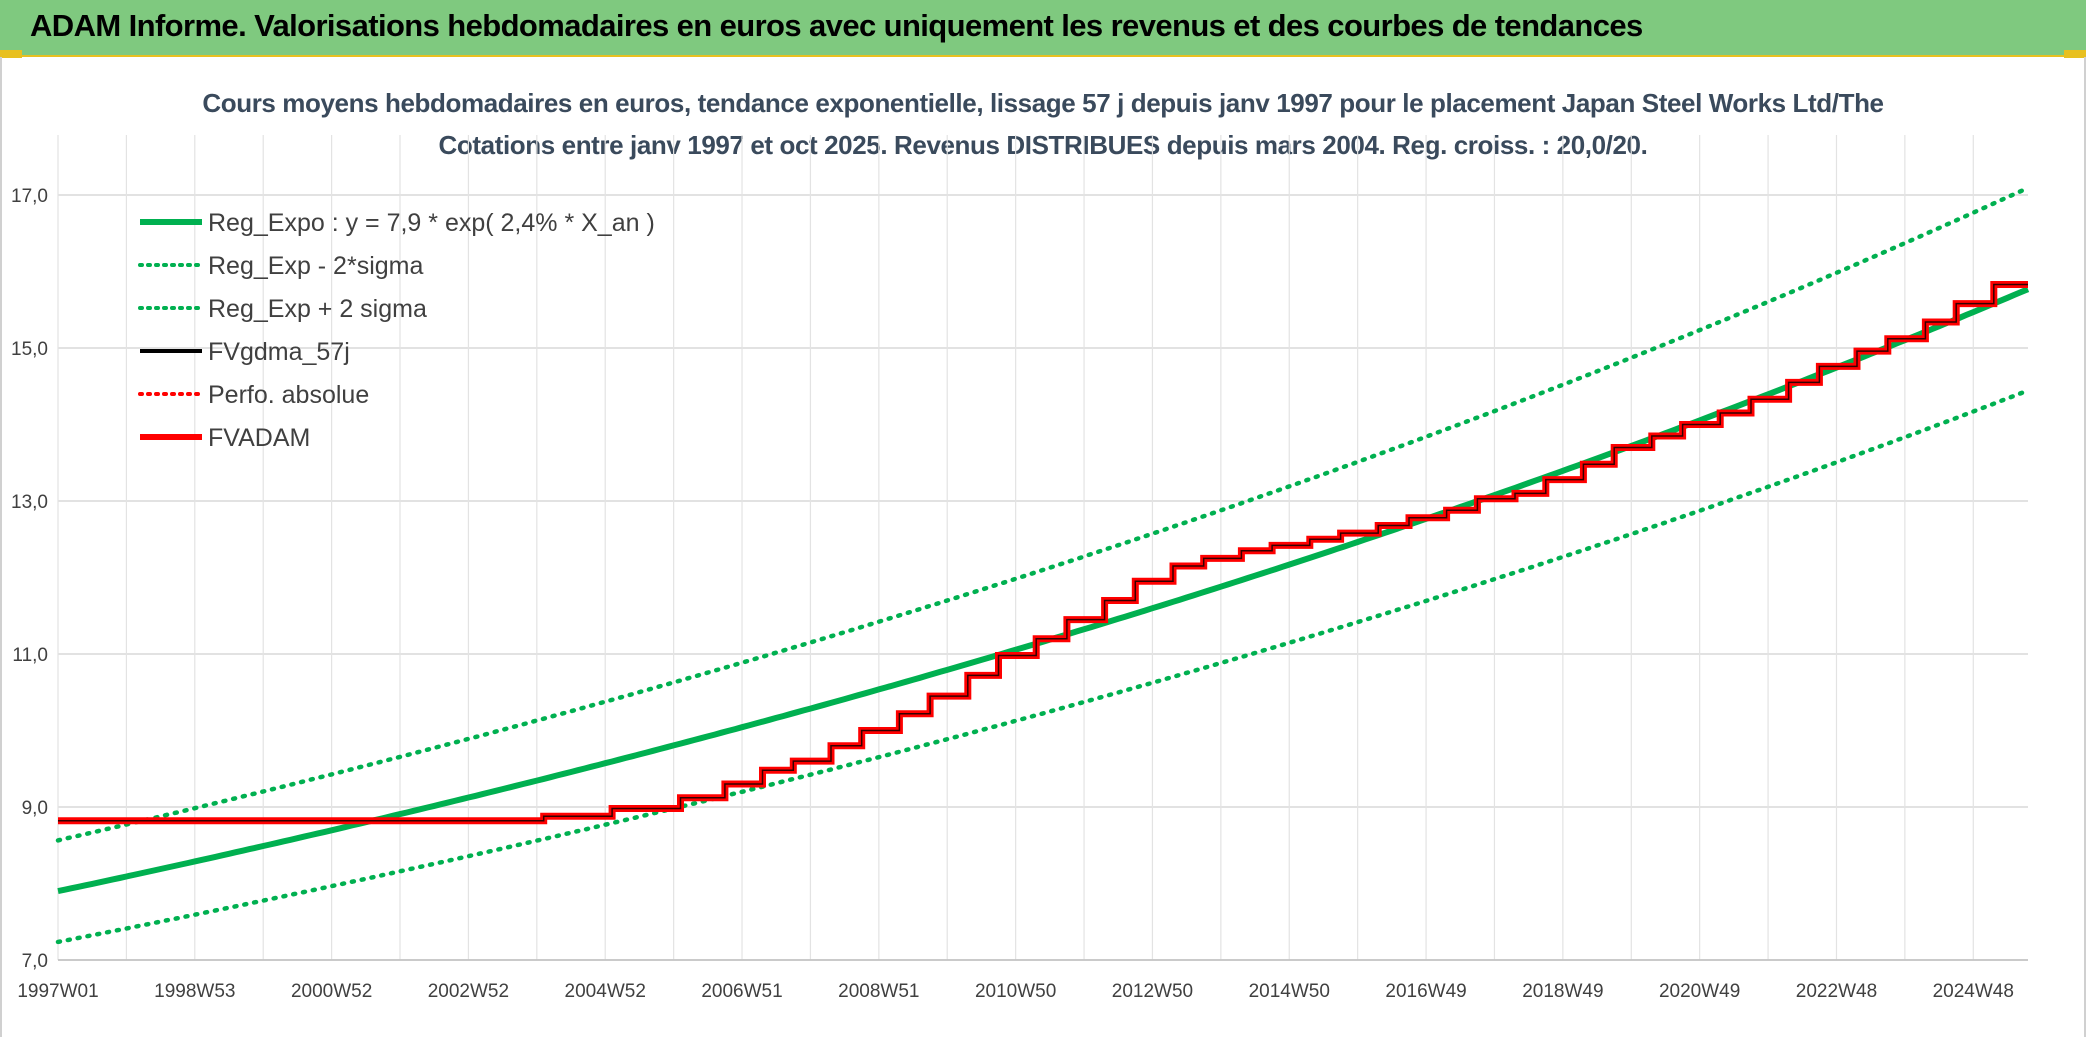 This screenshot has width=2086, height=1037. I want to click on y-tick-label: 7,0, so click(35, 961).